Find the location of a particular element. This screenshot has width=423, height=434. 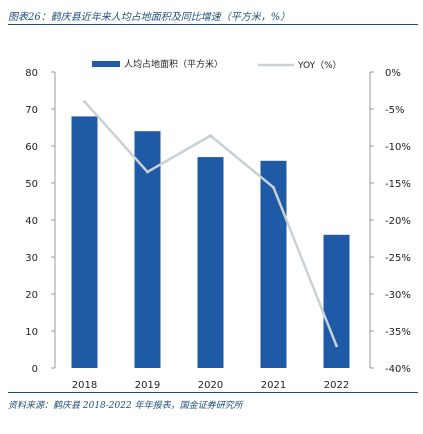

x-tick-label: 2022 is located at coordinates (336, 385).